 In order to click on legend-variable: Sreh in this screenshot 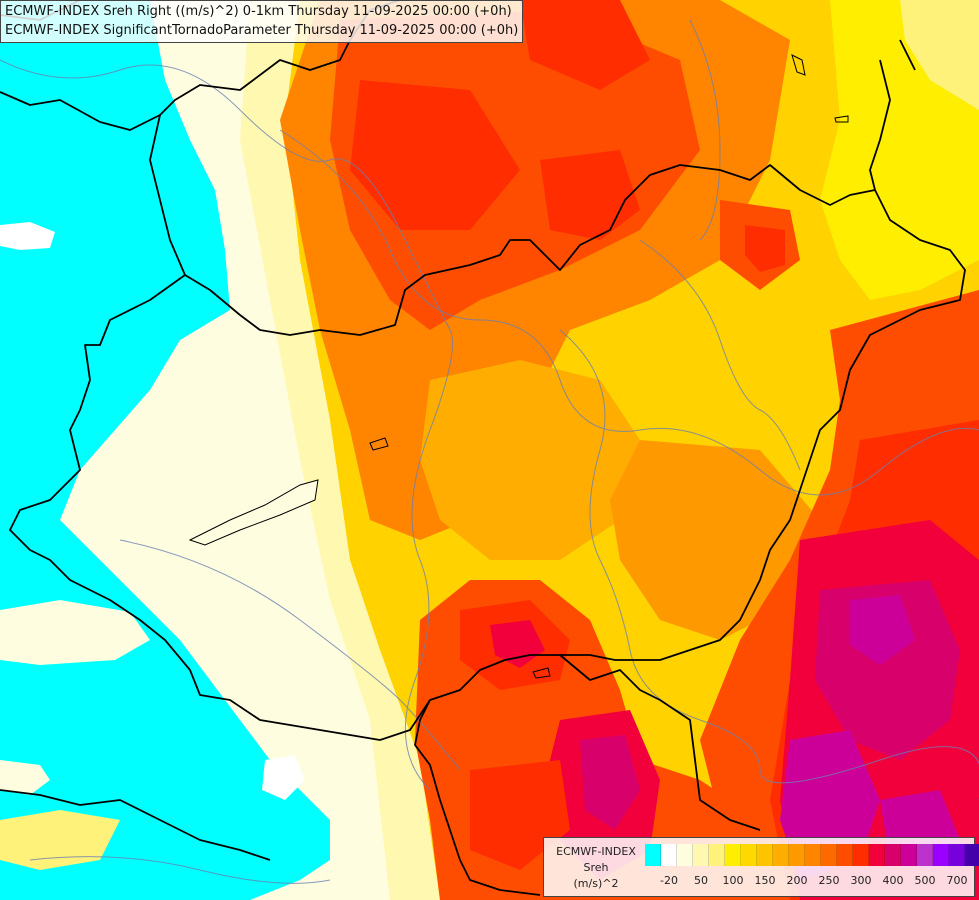, I will do `click(596, 867)`.